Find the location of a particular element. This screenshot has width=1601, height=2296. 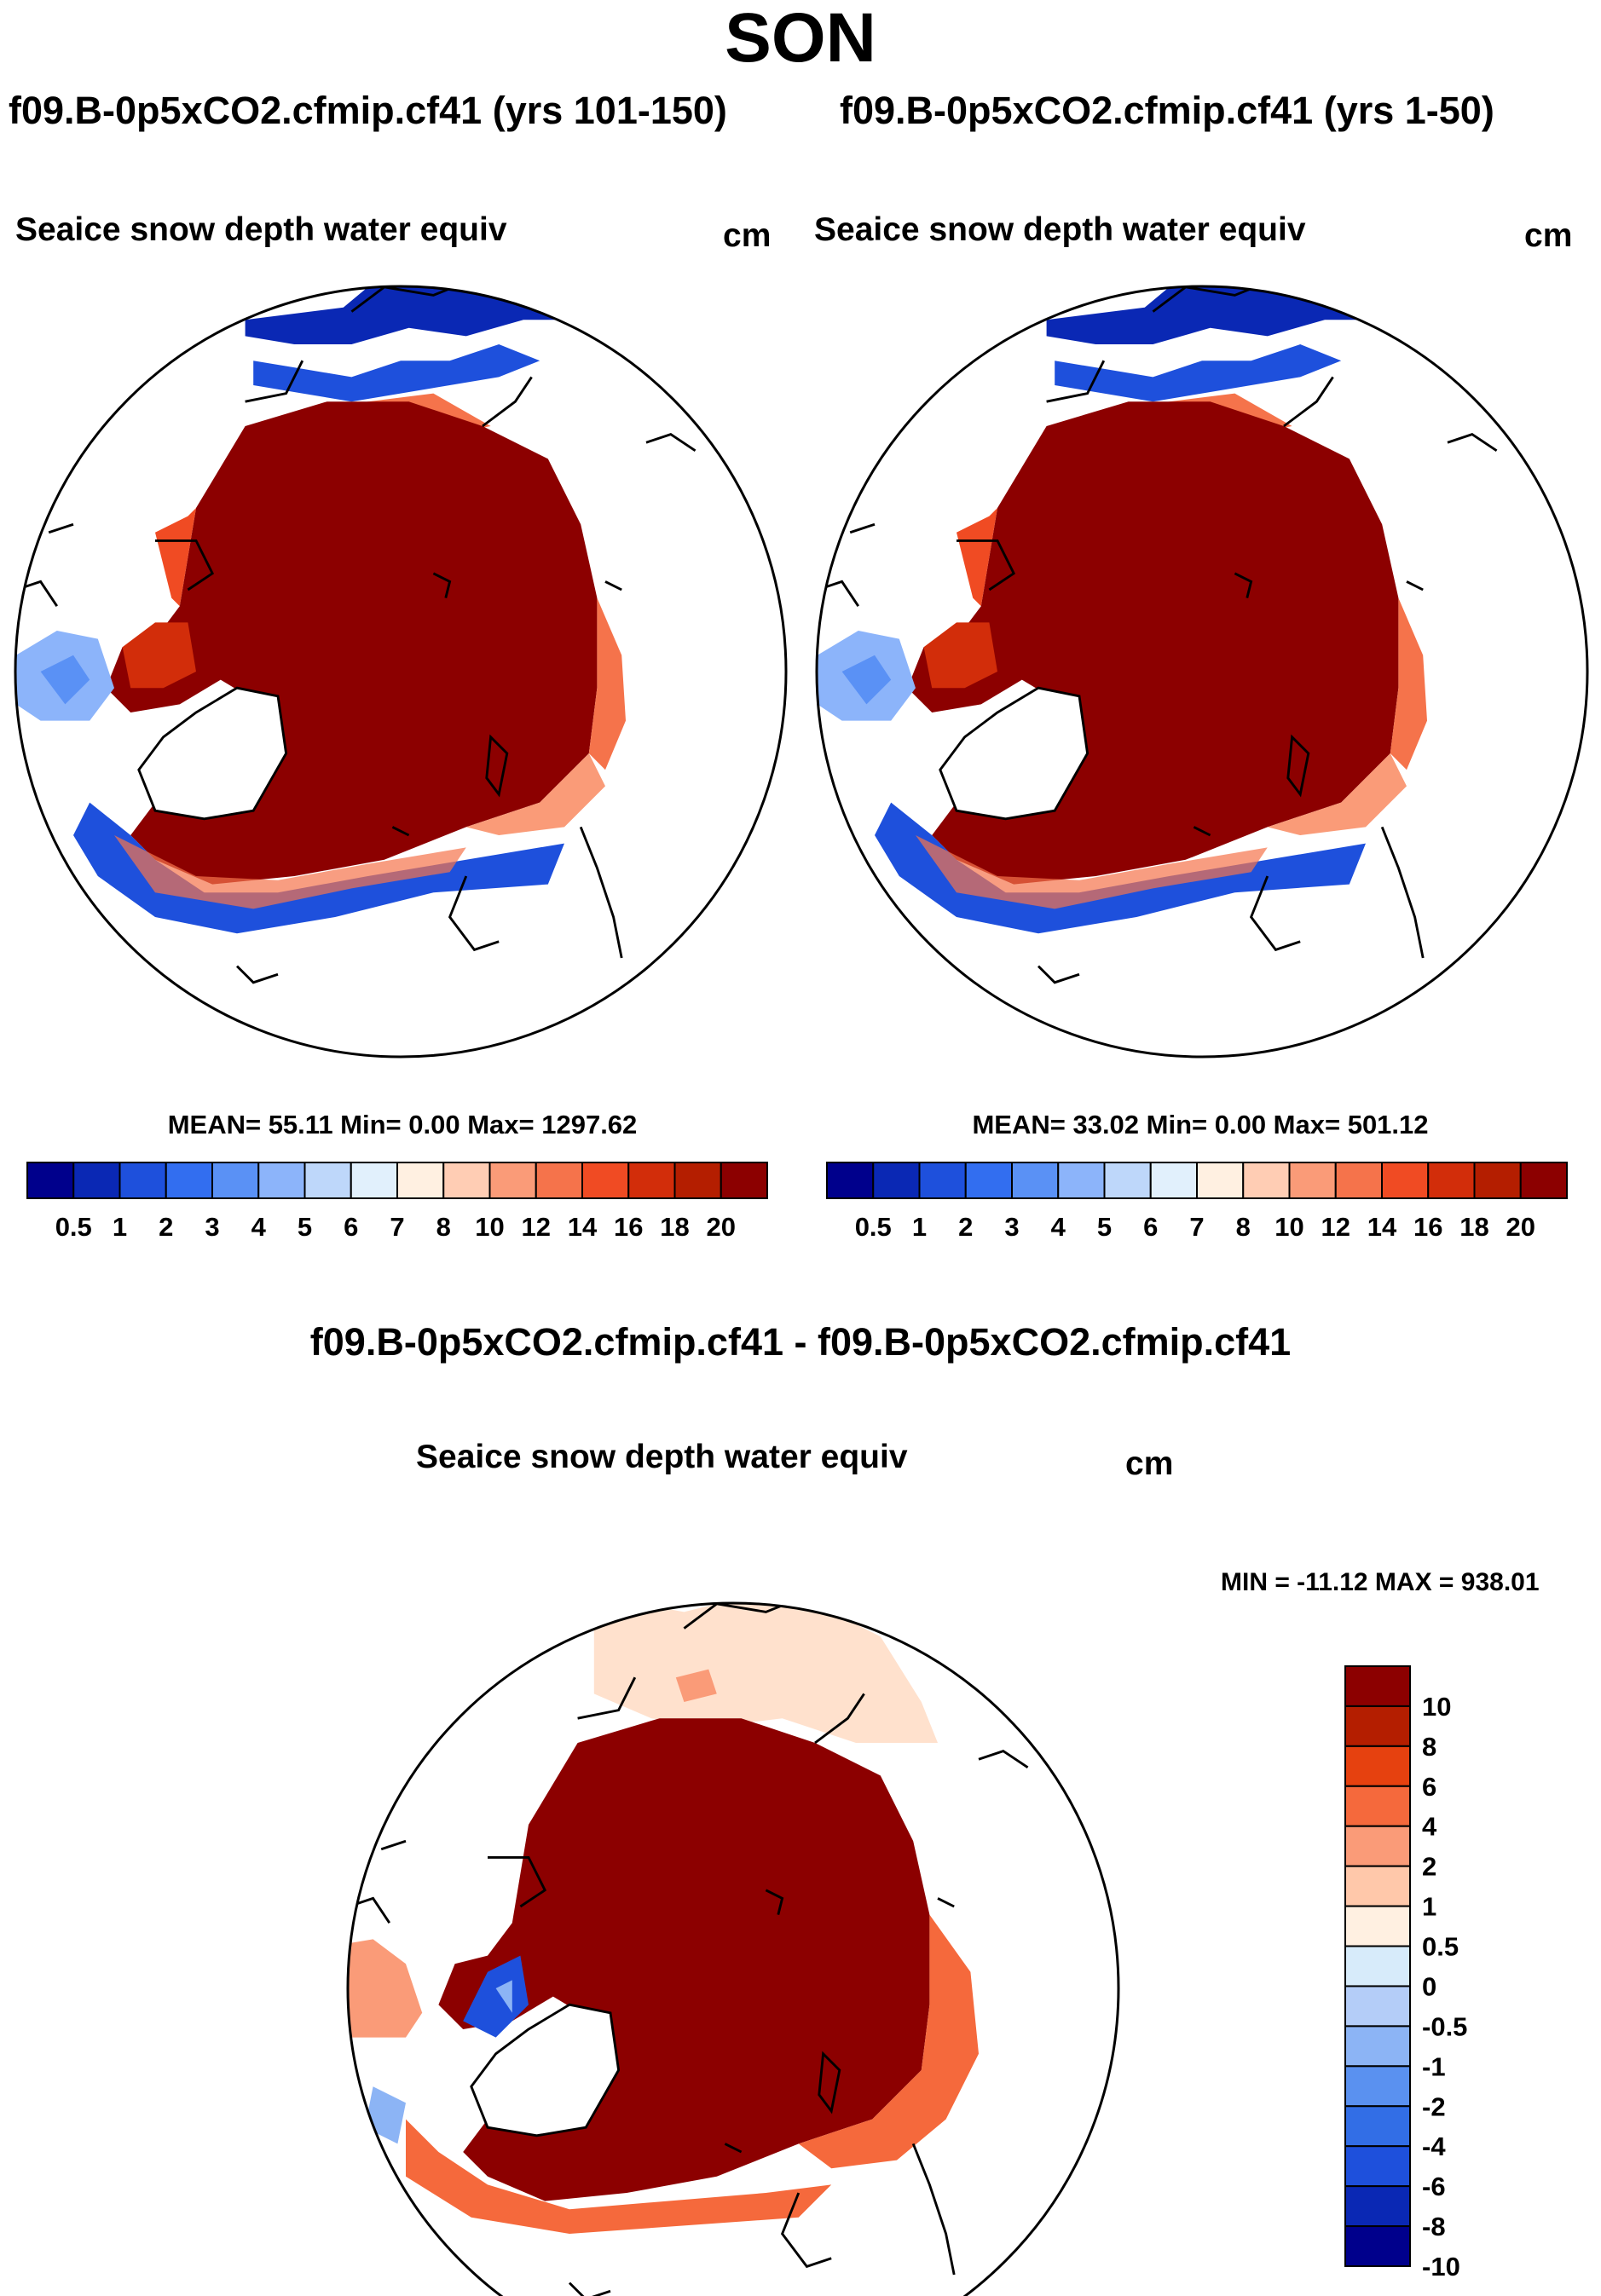

panel1-colorbar-tick-label: 12 is located at coordinates (536, 1227).